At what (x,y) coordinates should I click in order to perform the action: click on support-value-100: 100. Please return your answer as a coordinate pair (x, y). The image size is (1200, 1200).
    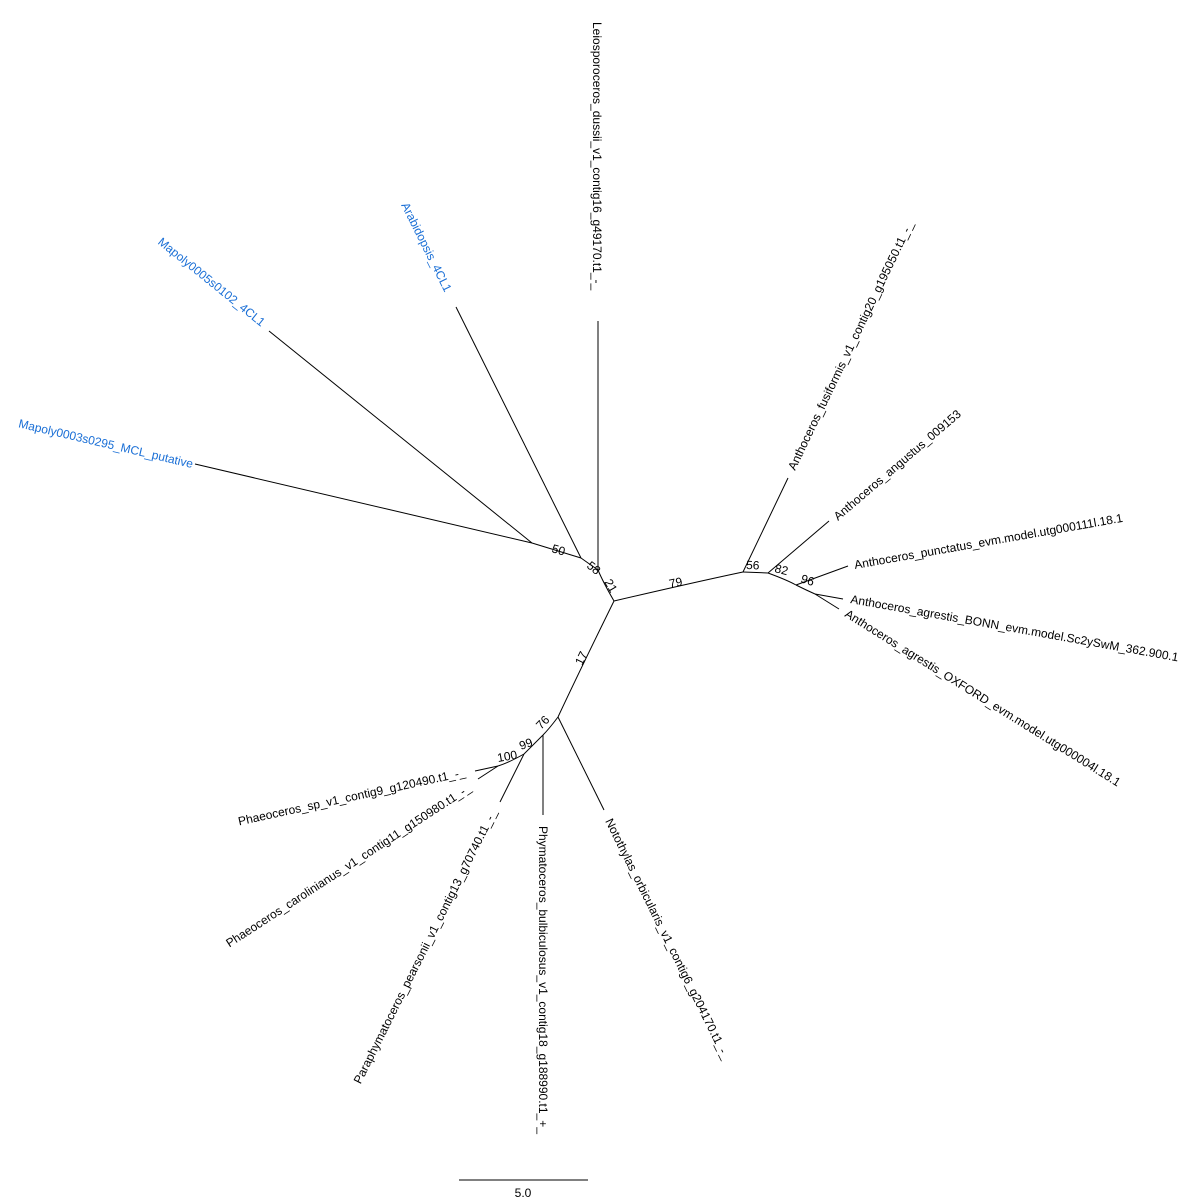
    Looking at the image, I should click on (507, 756).